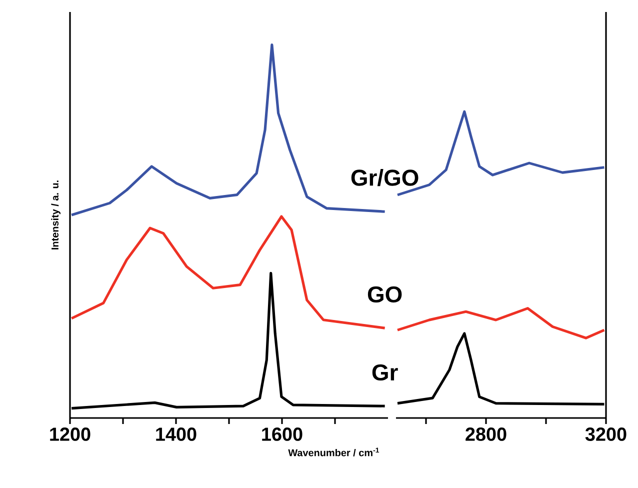 This screenshot has height=488, width=638. What do you see at coordinates (282, 434) in the screenshot?
I see `x-tick-label: 1600` at bounding box center [282, 434].